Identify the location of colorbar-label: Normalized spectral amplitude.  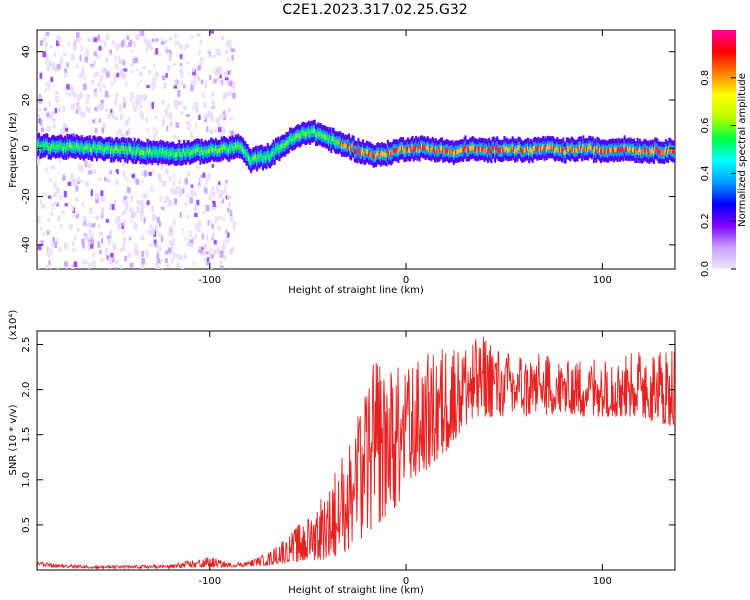
(742, 150).